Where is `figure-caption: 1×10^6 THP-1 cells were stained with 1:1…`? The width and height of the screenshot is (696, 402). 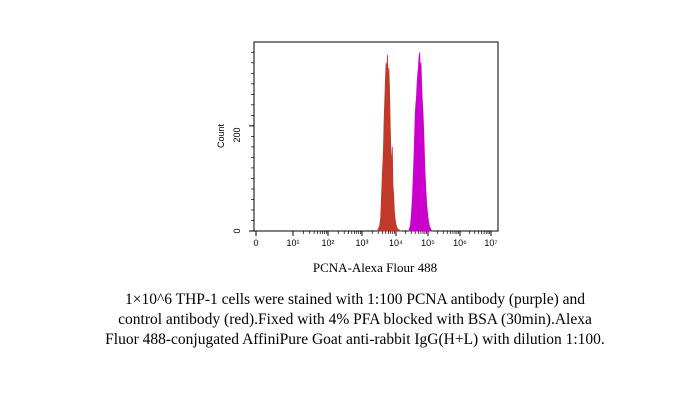 figure-caption: 1×10^6 THP-1 cells were stained with 1:1… is located at coordinates (355, 320).